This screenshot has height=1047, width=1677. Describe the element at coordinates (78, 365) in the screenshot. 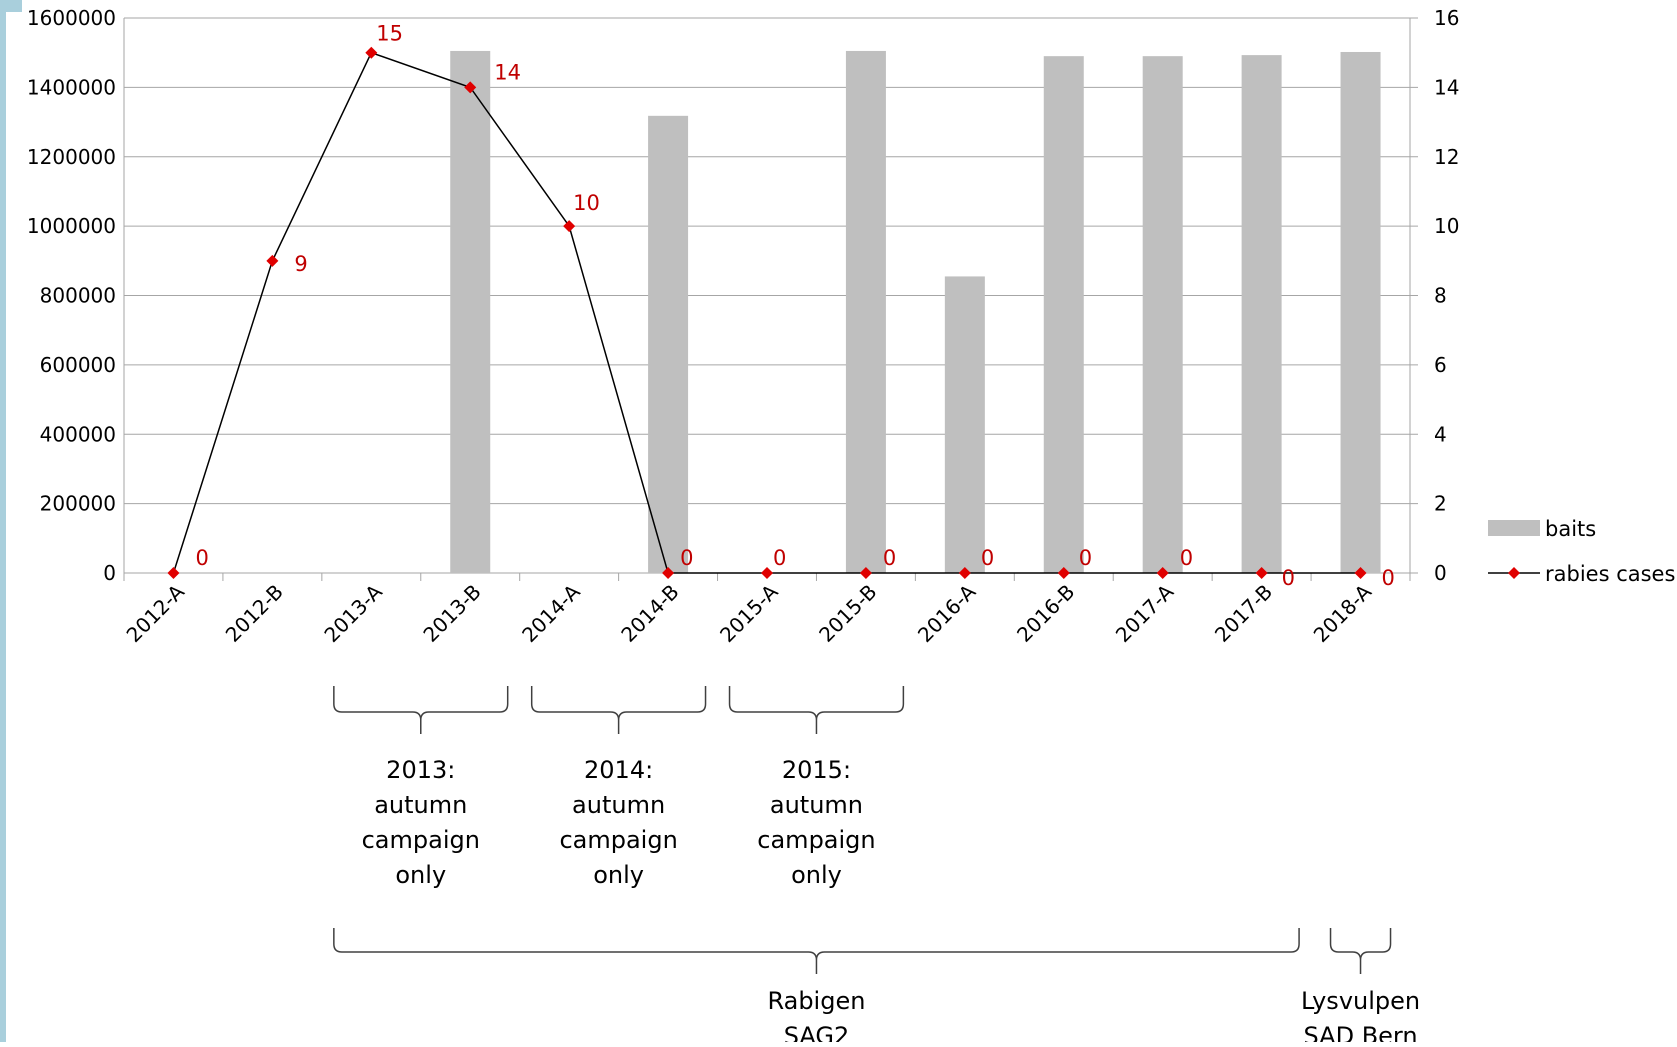

I see `y-left-tick-label: 600000` at that location.